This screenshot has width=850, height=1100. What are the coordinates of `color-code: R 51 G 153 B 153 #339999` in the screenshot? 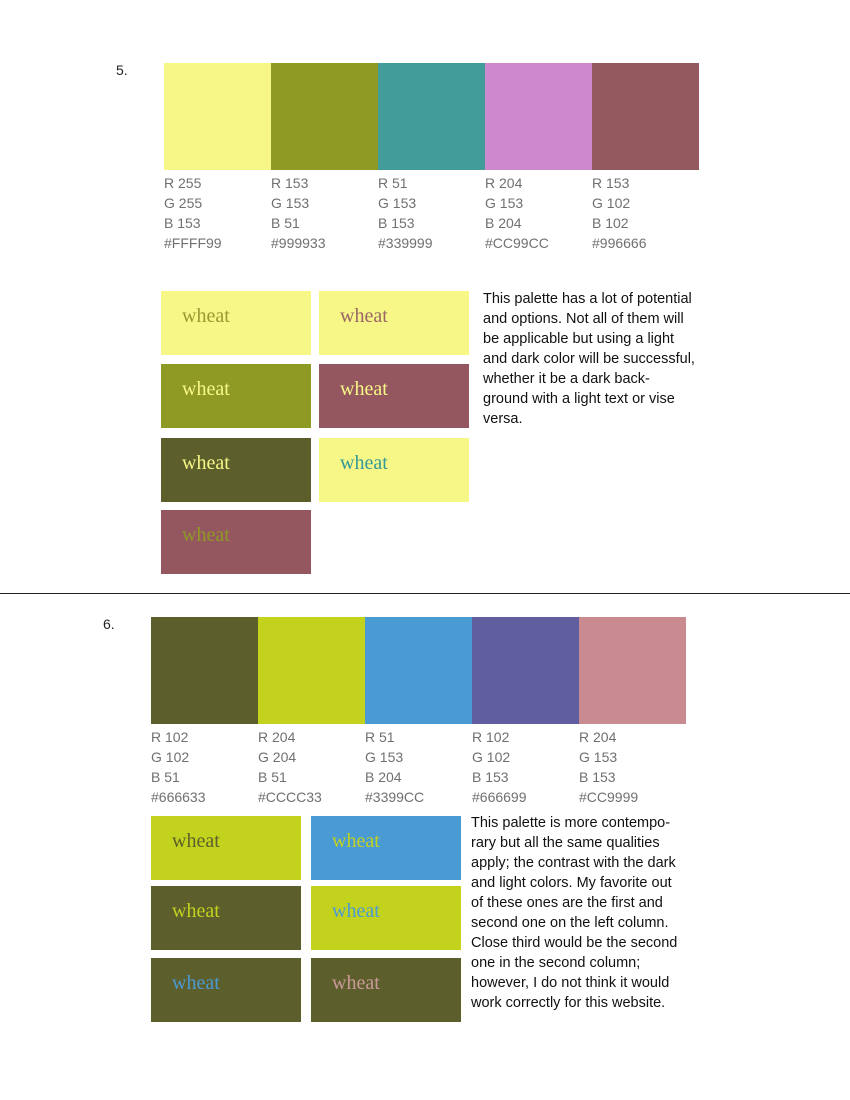 It's located at (431, 213).